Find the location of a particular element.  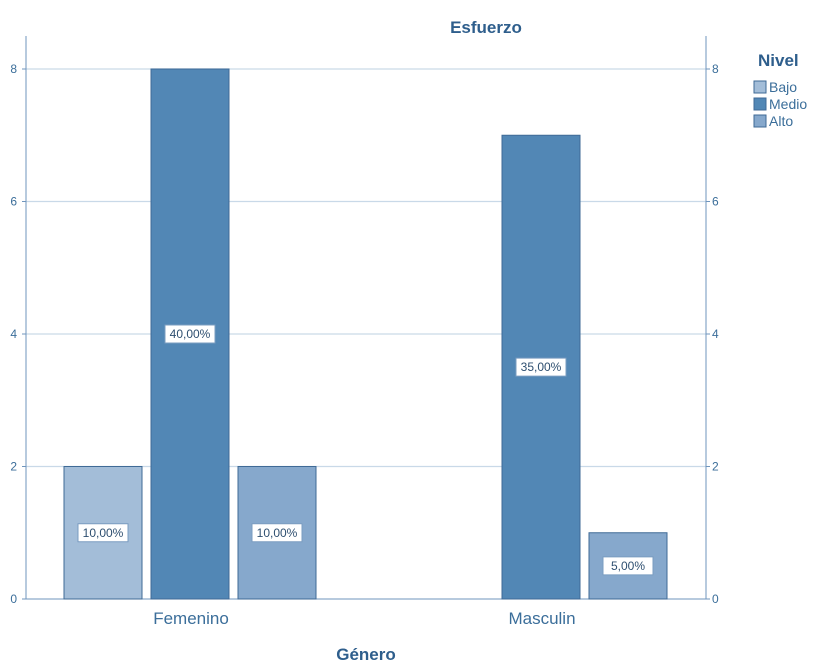

legend-label: Alto is located at coordinates (781, 121).